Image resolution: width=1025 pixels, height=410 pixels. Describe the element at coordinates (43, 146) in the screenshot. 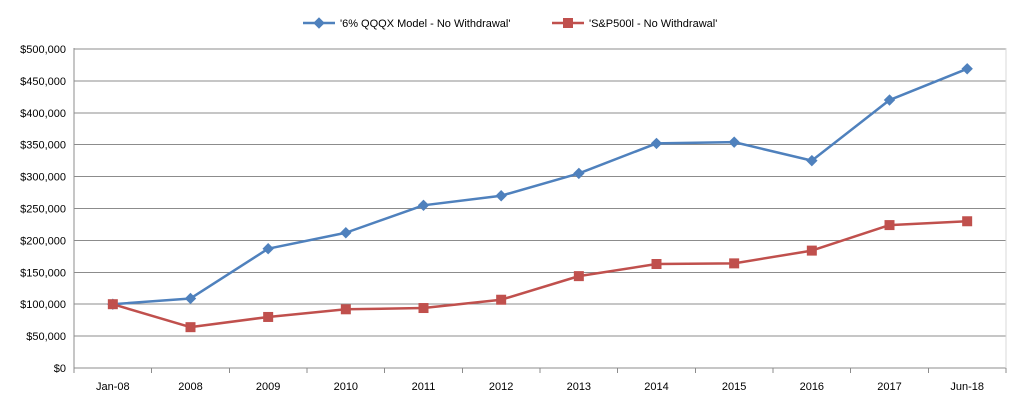

I see `y-tick-label: $350,000` at that location.